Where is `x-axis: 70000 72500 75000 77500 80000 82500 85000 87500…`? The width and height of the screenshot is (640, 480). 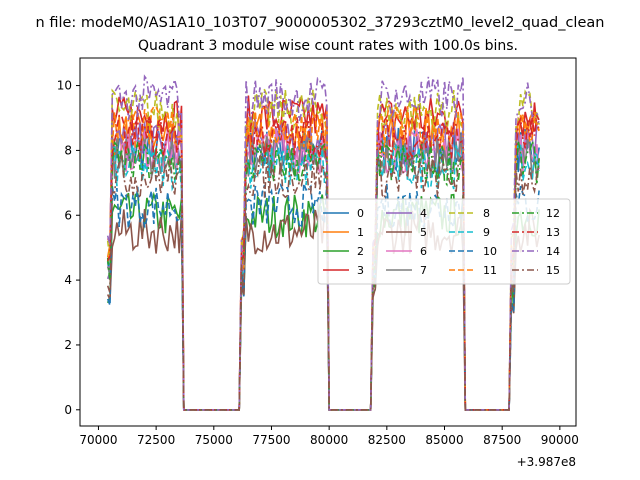 x-axis: 70000 72500 75000 77500 80000 82500 85000 87500… is located at coordinates (329, 436).